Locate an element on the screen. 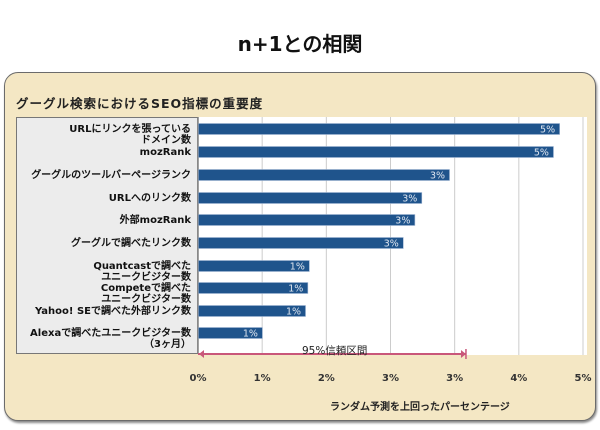  confidence-interval-label: 95%信頼区間 is located at coordinates (335, 351).